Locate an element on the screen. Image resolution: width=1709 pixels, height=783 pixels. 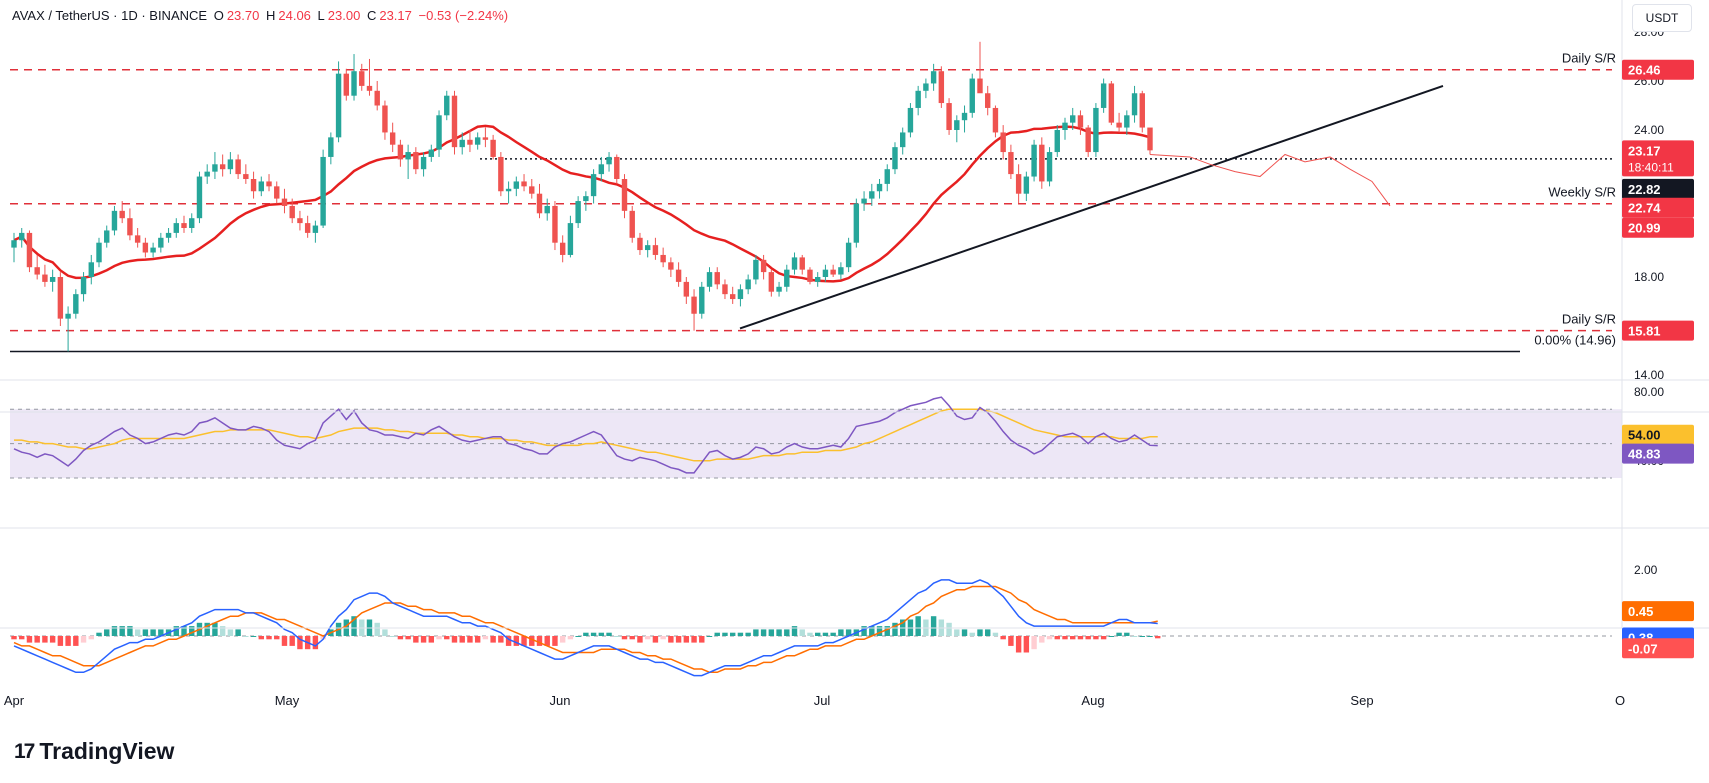
forecast-path is located at coordinates (1270, 180).